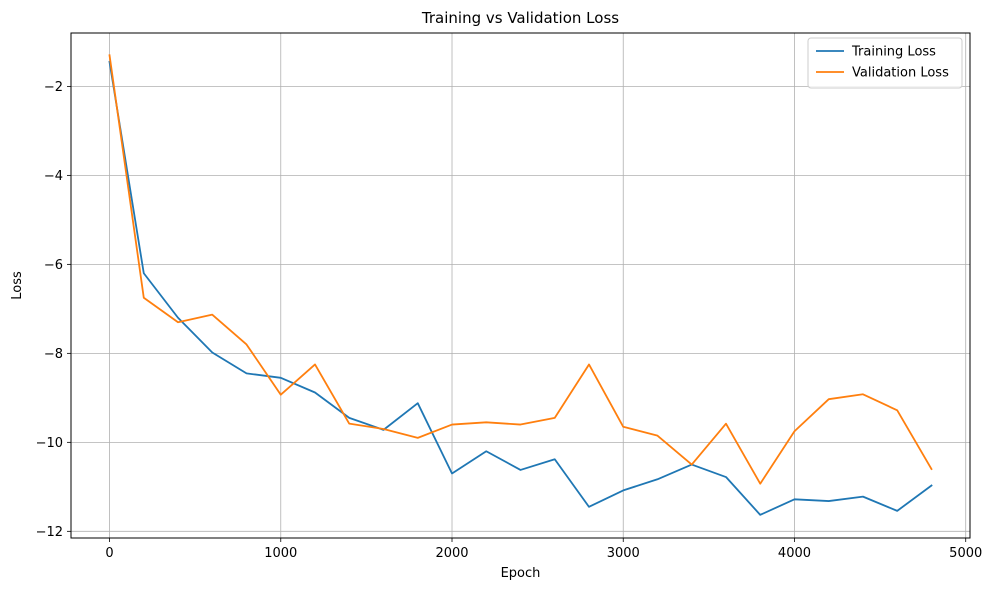  What do you see at coordinates (49, 443) in the screenshot?
I see `y-tick-label: −10` at bounding box center [49, 443].